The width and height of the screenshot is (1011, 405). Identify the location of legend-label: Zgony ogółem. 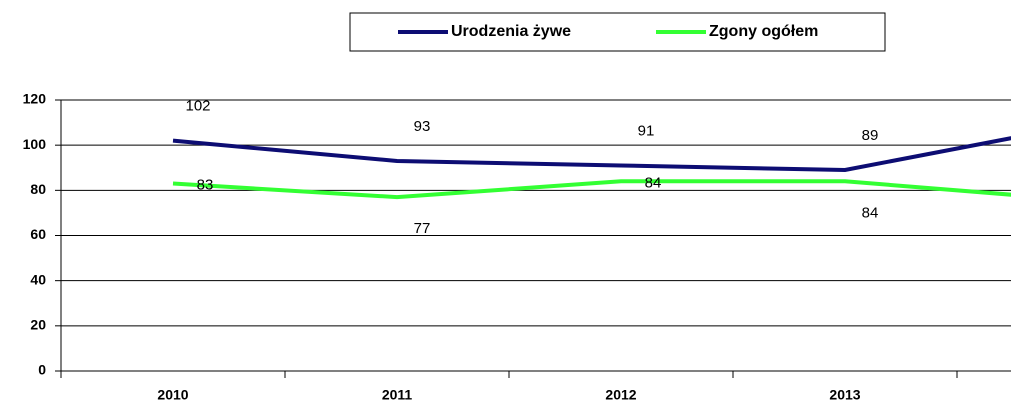
(763, 31).